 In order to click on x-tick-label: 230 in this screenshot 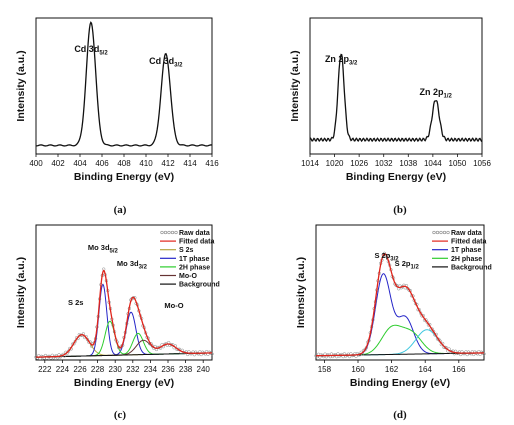, I will do `click(116, 369)`.